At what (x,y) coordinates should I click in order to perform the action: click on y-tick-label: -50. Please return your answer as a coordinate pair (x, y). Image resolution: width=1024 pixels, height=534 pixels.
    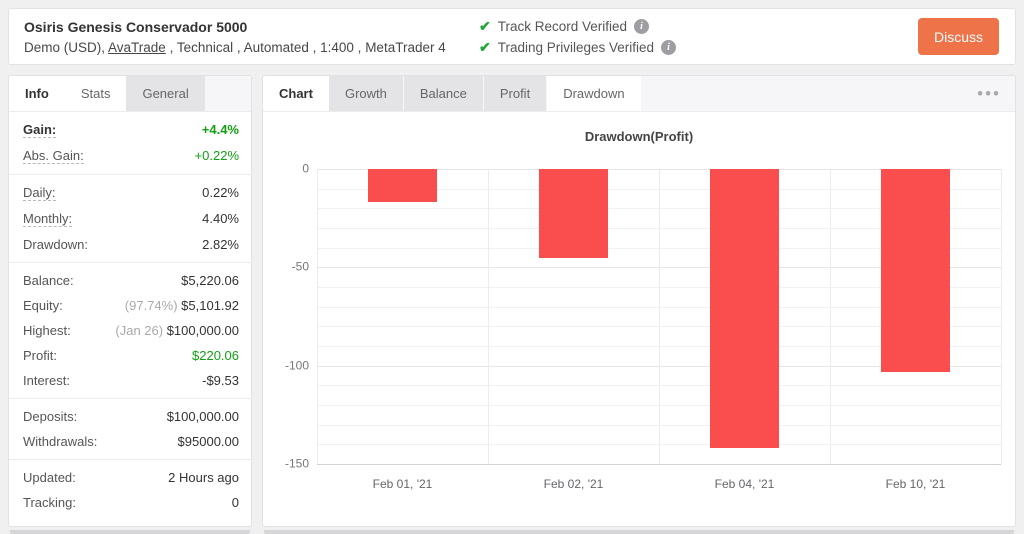
    Looking at the image, I should click on (300, 266).